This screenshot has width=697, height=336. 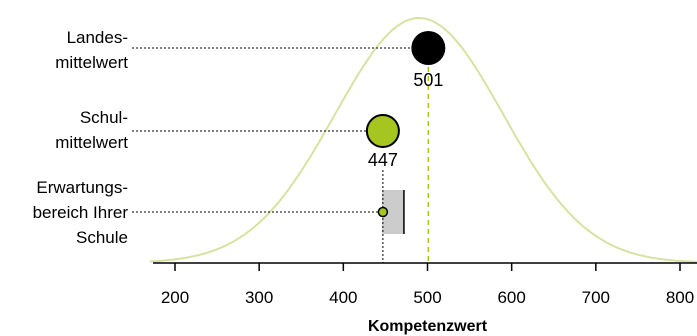 I want to click on x-tick-label-700: 700, so click(x=596, y=297).